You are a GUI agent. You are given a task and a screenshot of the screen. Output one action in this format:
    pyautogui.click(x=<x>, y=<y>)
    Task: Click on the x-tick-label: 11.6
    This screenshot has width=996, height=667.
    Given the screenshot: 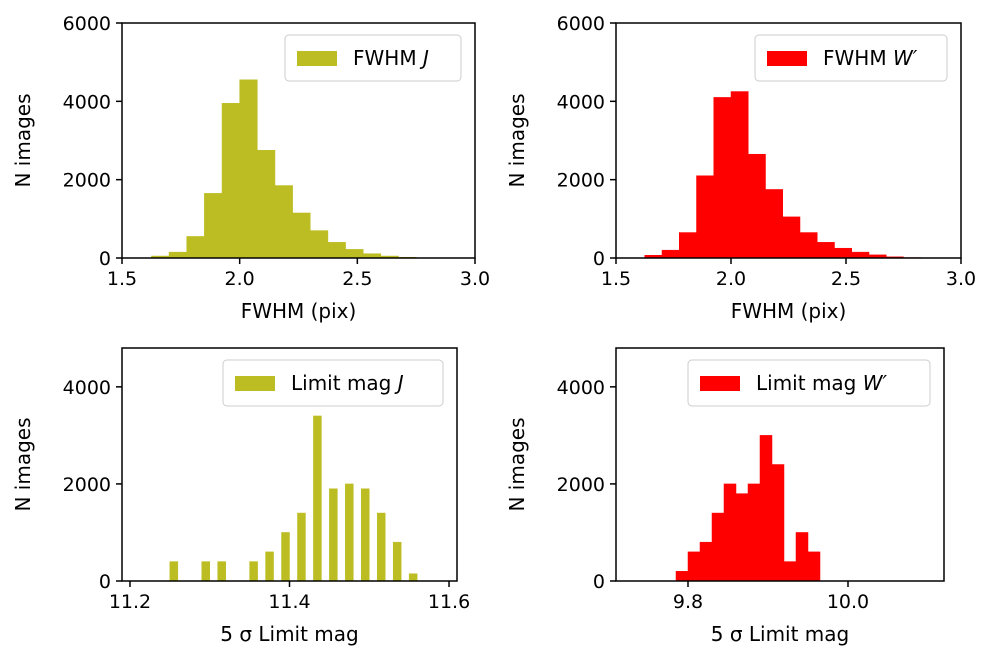 What is the action you would take?
    pyautogui.click(x=449, y=602)
    